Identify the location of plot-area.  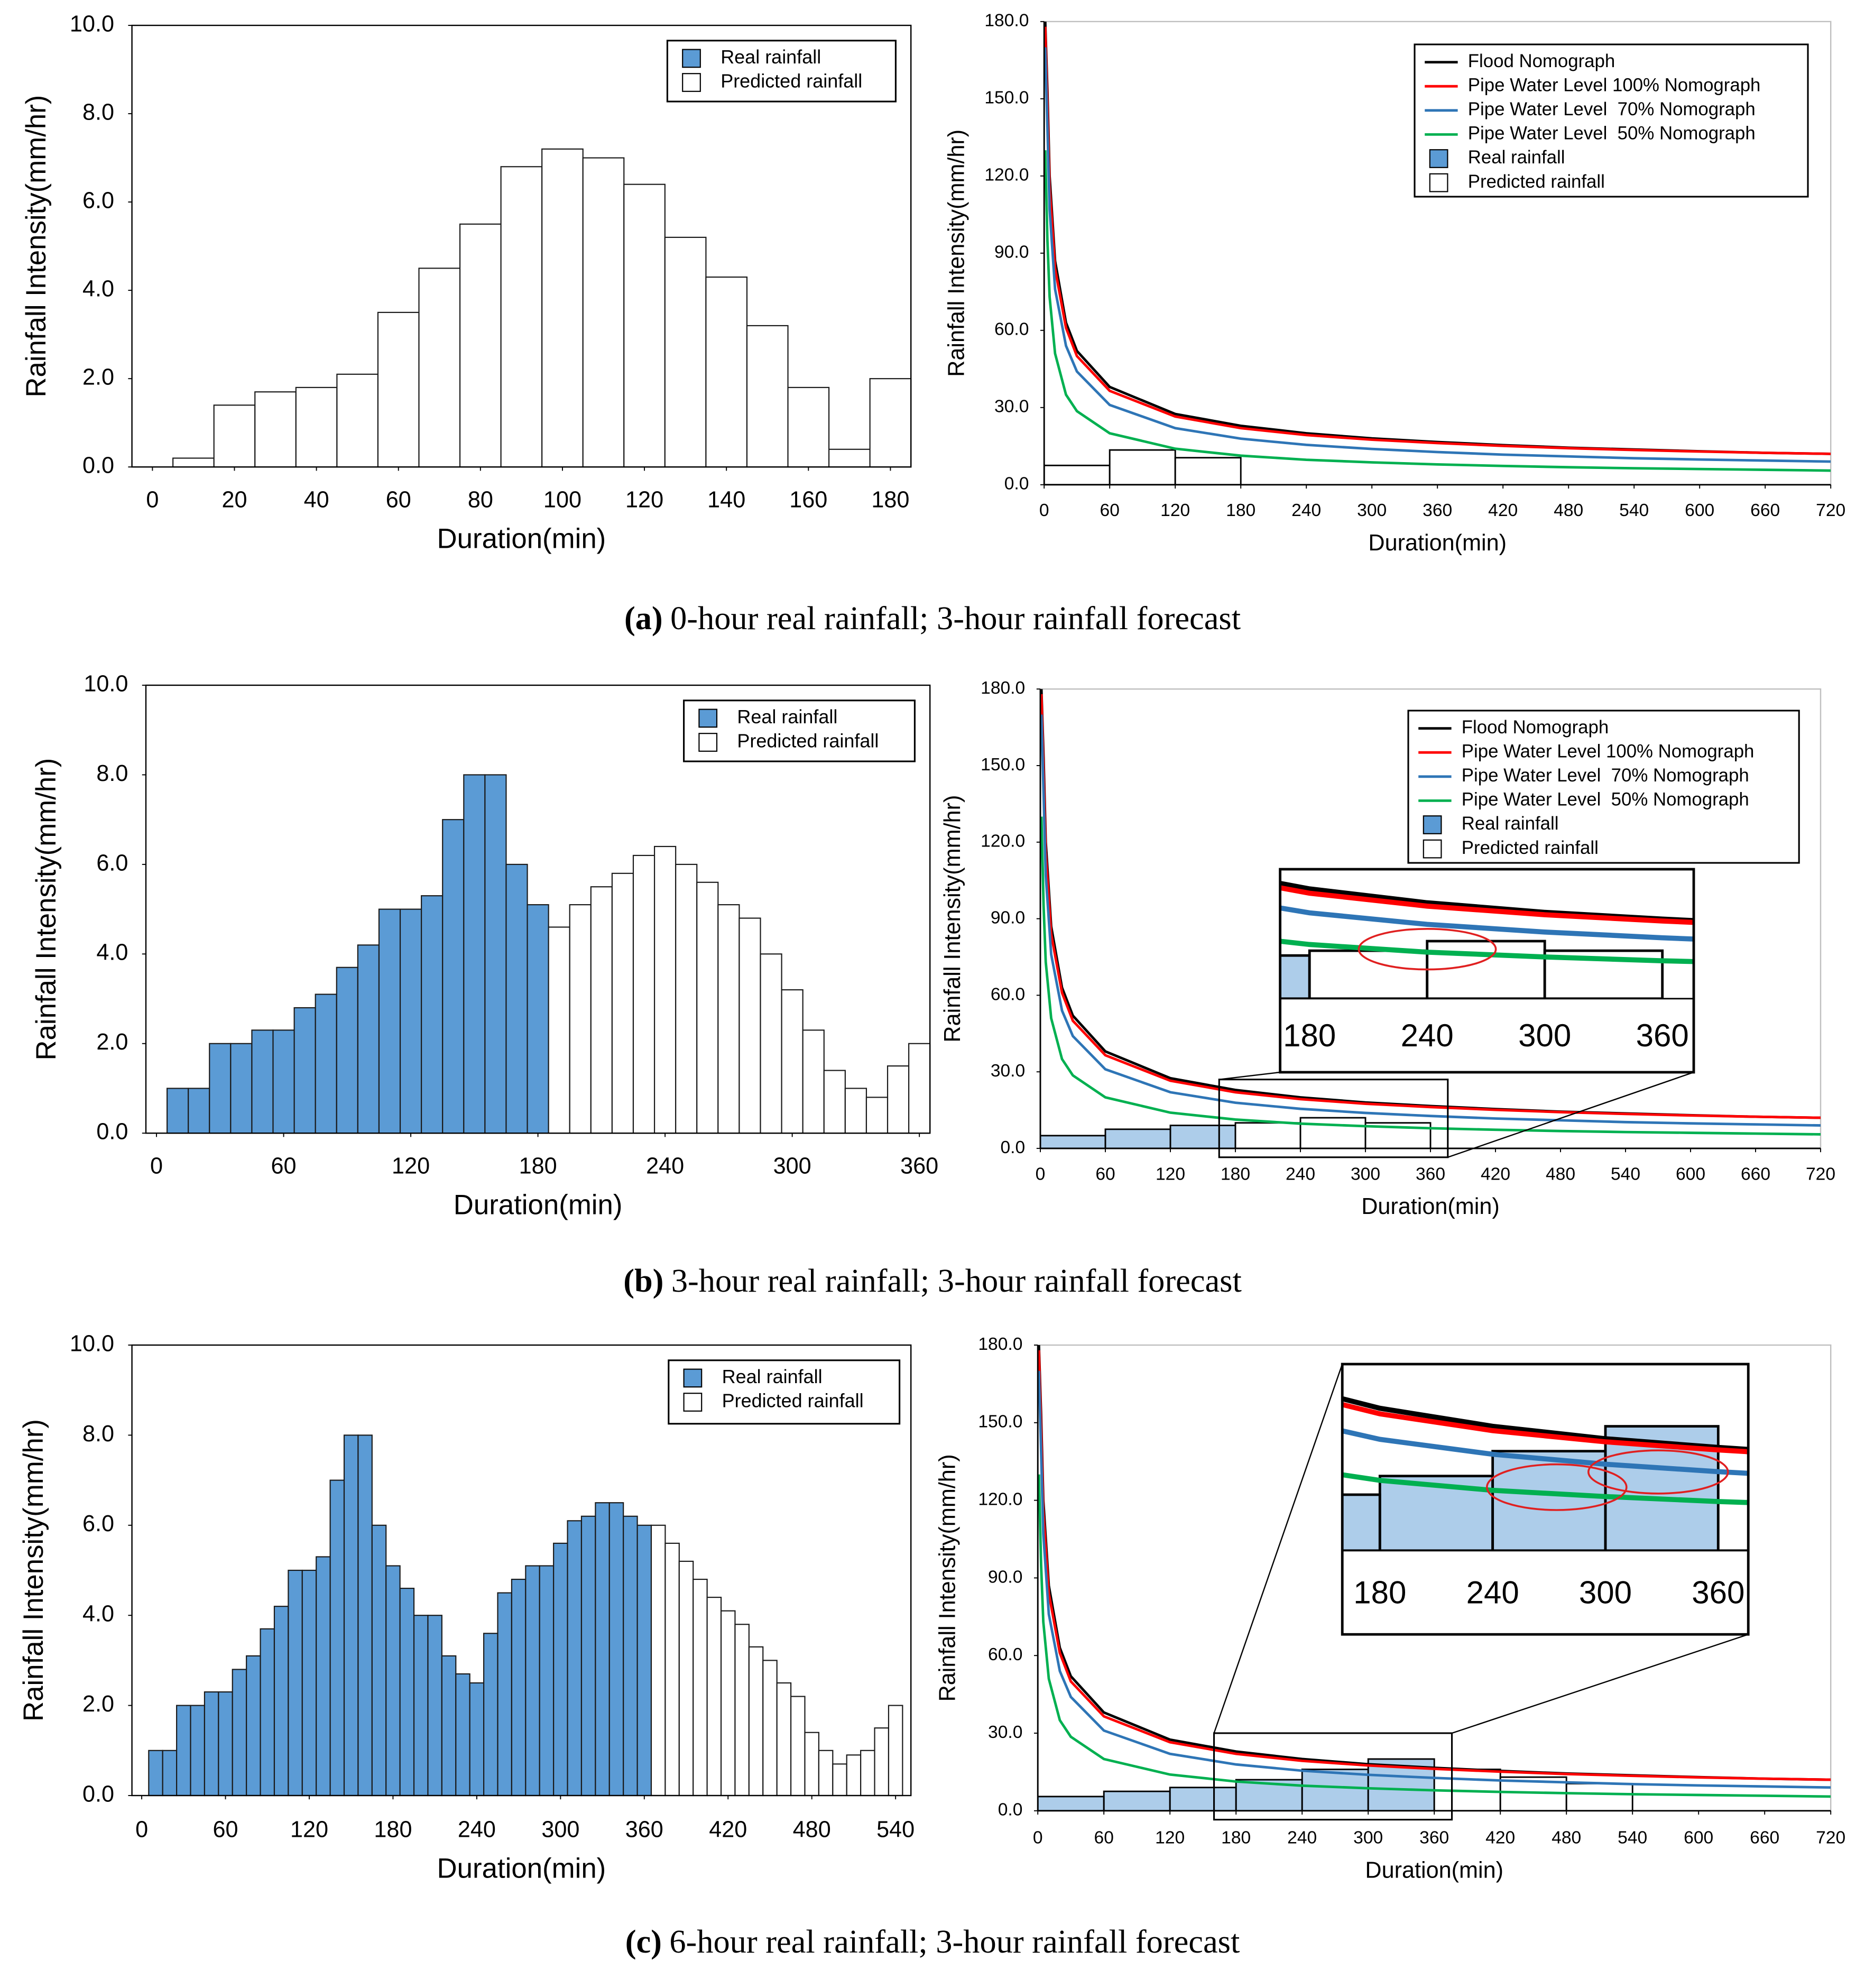
(1431, 918).